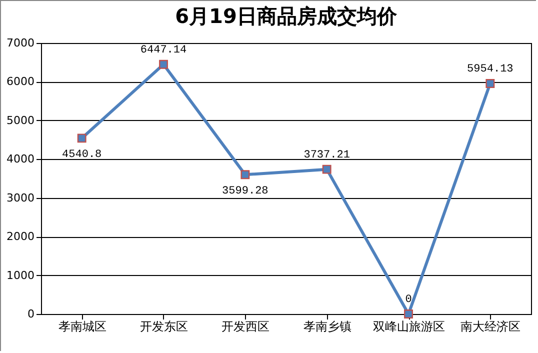  What do you see at coordinates (490, 69) in the screenshot?
I see `data-label: 5954.13` at bounding box center [490, 69].